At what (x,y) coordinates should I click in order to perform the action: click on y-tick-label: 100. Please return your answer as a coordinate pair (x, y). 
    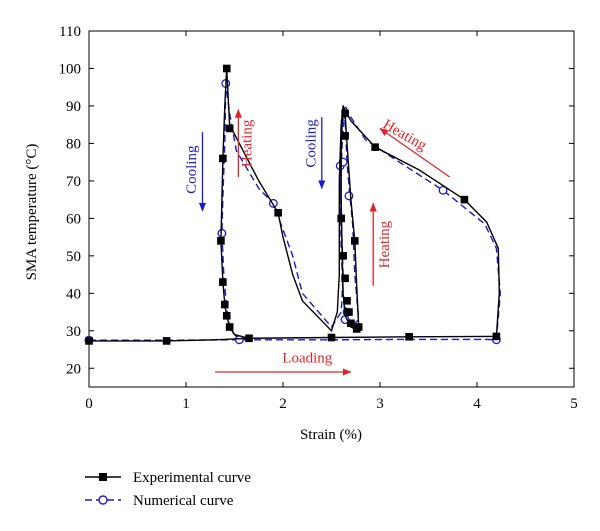
    Looking at the image, I should click on (70, 69).